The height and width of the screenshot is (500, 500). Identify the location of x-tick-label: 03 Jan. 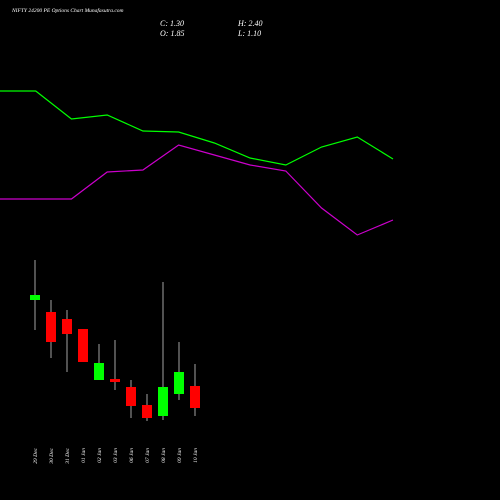
(116, 455).